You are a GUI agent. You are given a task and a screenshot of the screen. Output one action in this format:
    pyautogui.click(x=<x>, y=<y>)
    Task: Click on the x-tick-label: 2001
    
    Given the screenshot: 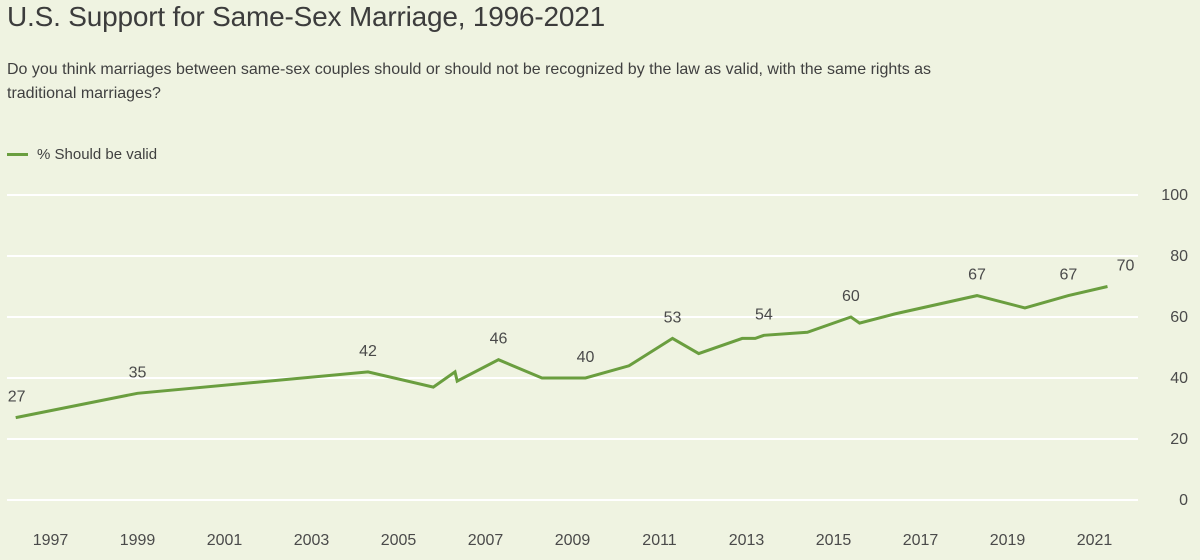 What is the action you would take?
    pyautogui.click(x=225, y=540)
    